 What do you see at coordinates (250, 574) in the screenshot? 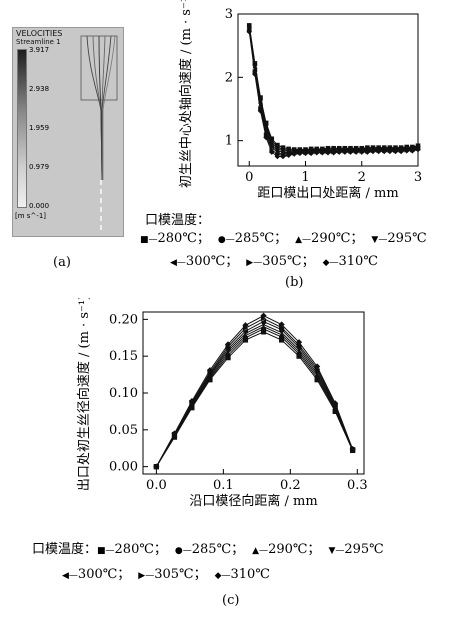
I see `legend-label: 310℃` at bounding box center [250, 574].